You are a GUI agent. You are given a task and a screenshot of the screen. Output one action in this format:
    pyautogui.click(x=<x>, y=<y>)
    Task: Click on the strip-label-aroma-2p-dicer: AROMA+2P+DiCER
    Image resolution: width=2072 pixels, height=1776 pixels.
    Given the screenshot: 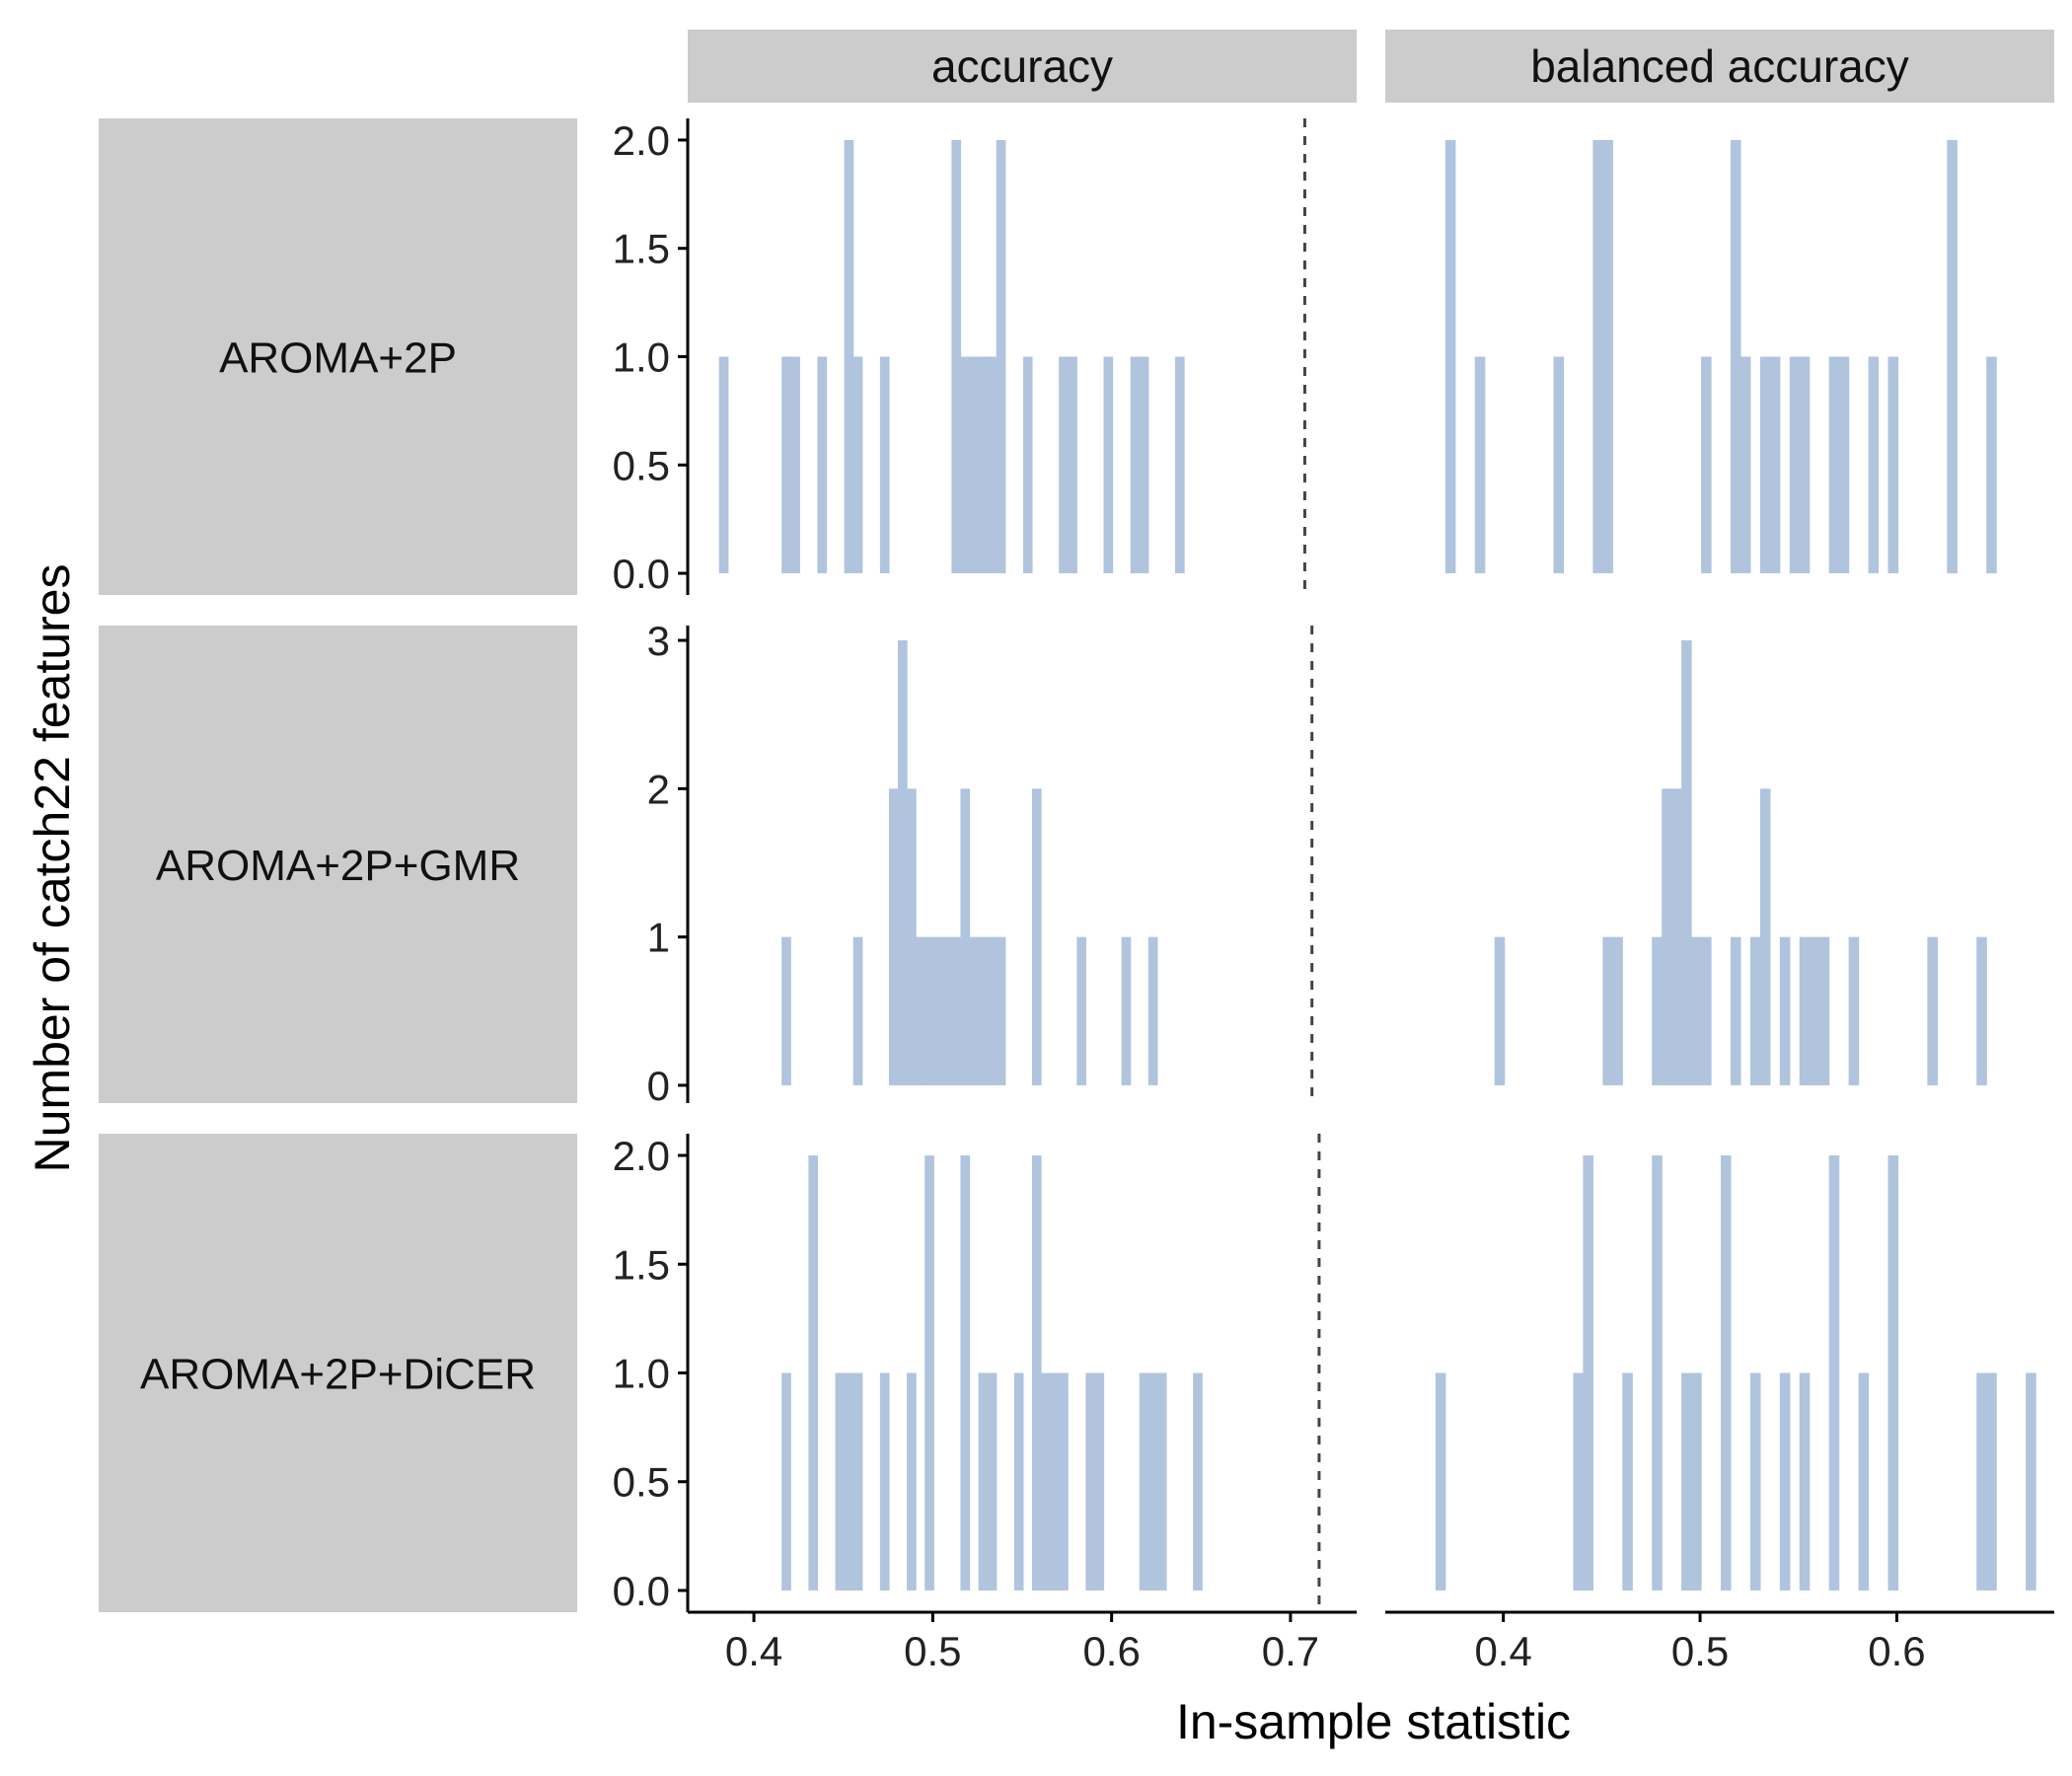 What is the action you would take?
    pyautogui.click(x=338, y=1375)
    